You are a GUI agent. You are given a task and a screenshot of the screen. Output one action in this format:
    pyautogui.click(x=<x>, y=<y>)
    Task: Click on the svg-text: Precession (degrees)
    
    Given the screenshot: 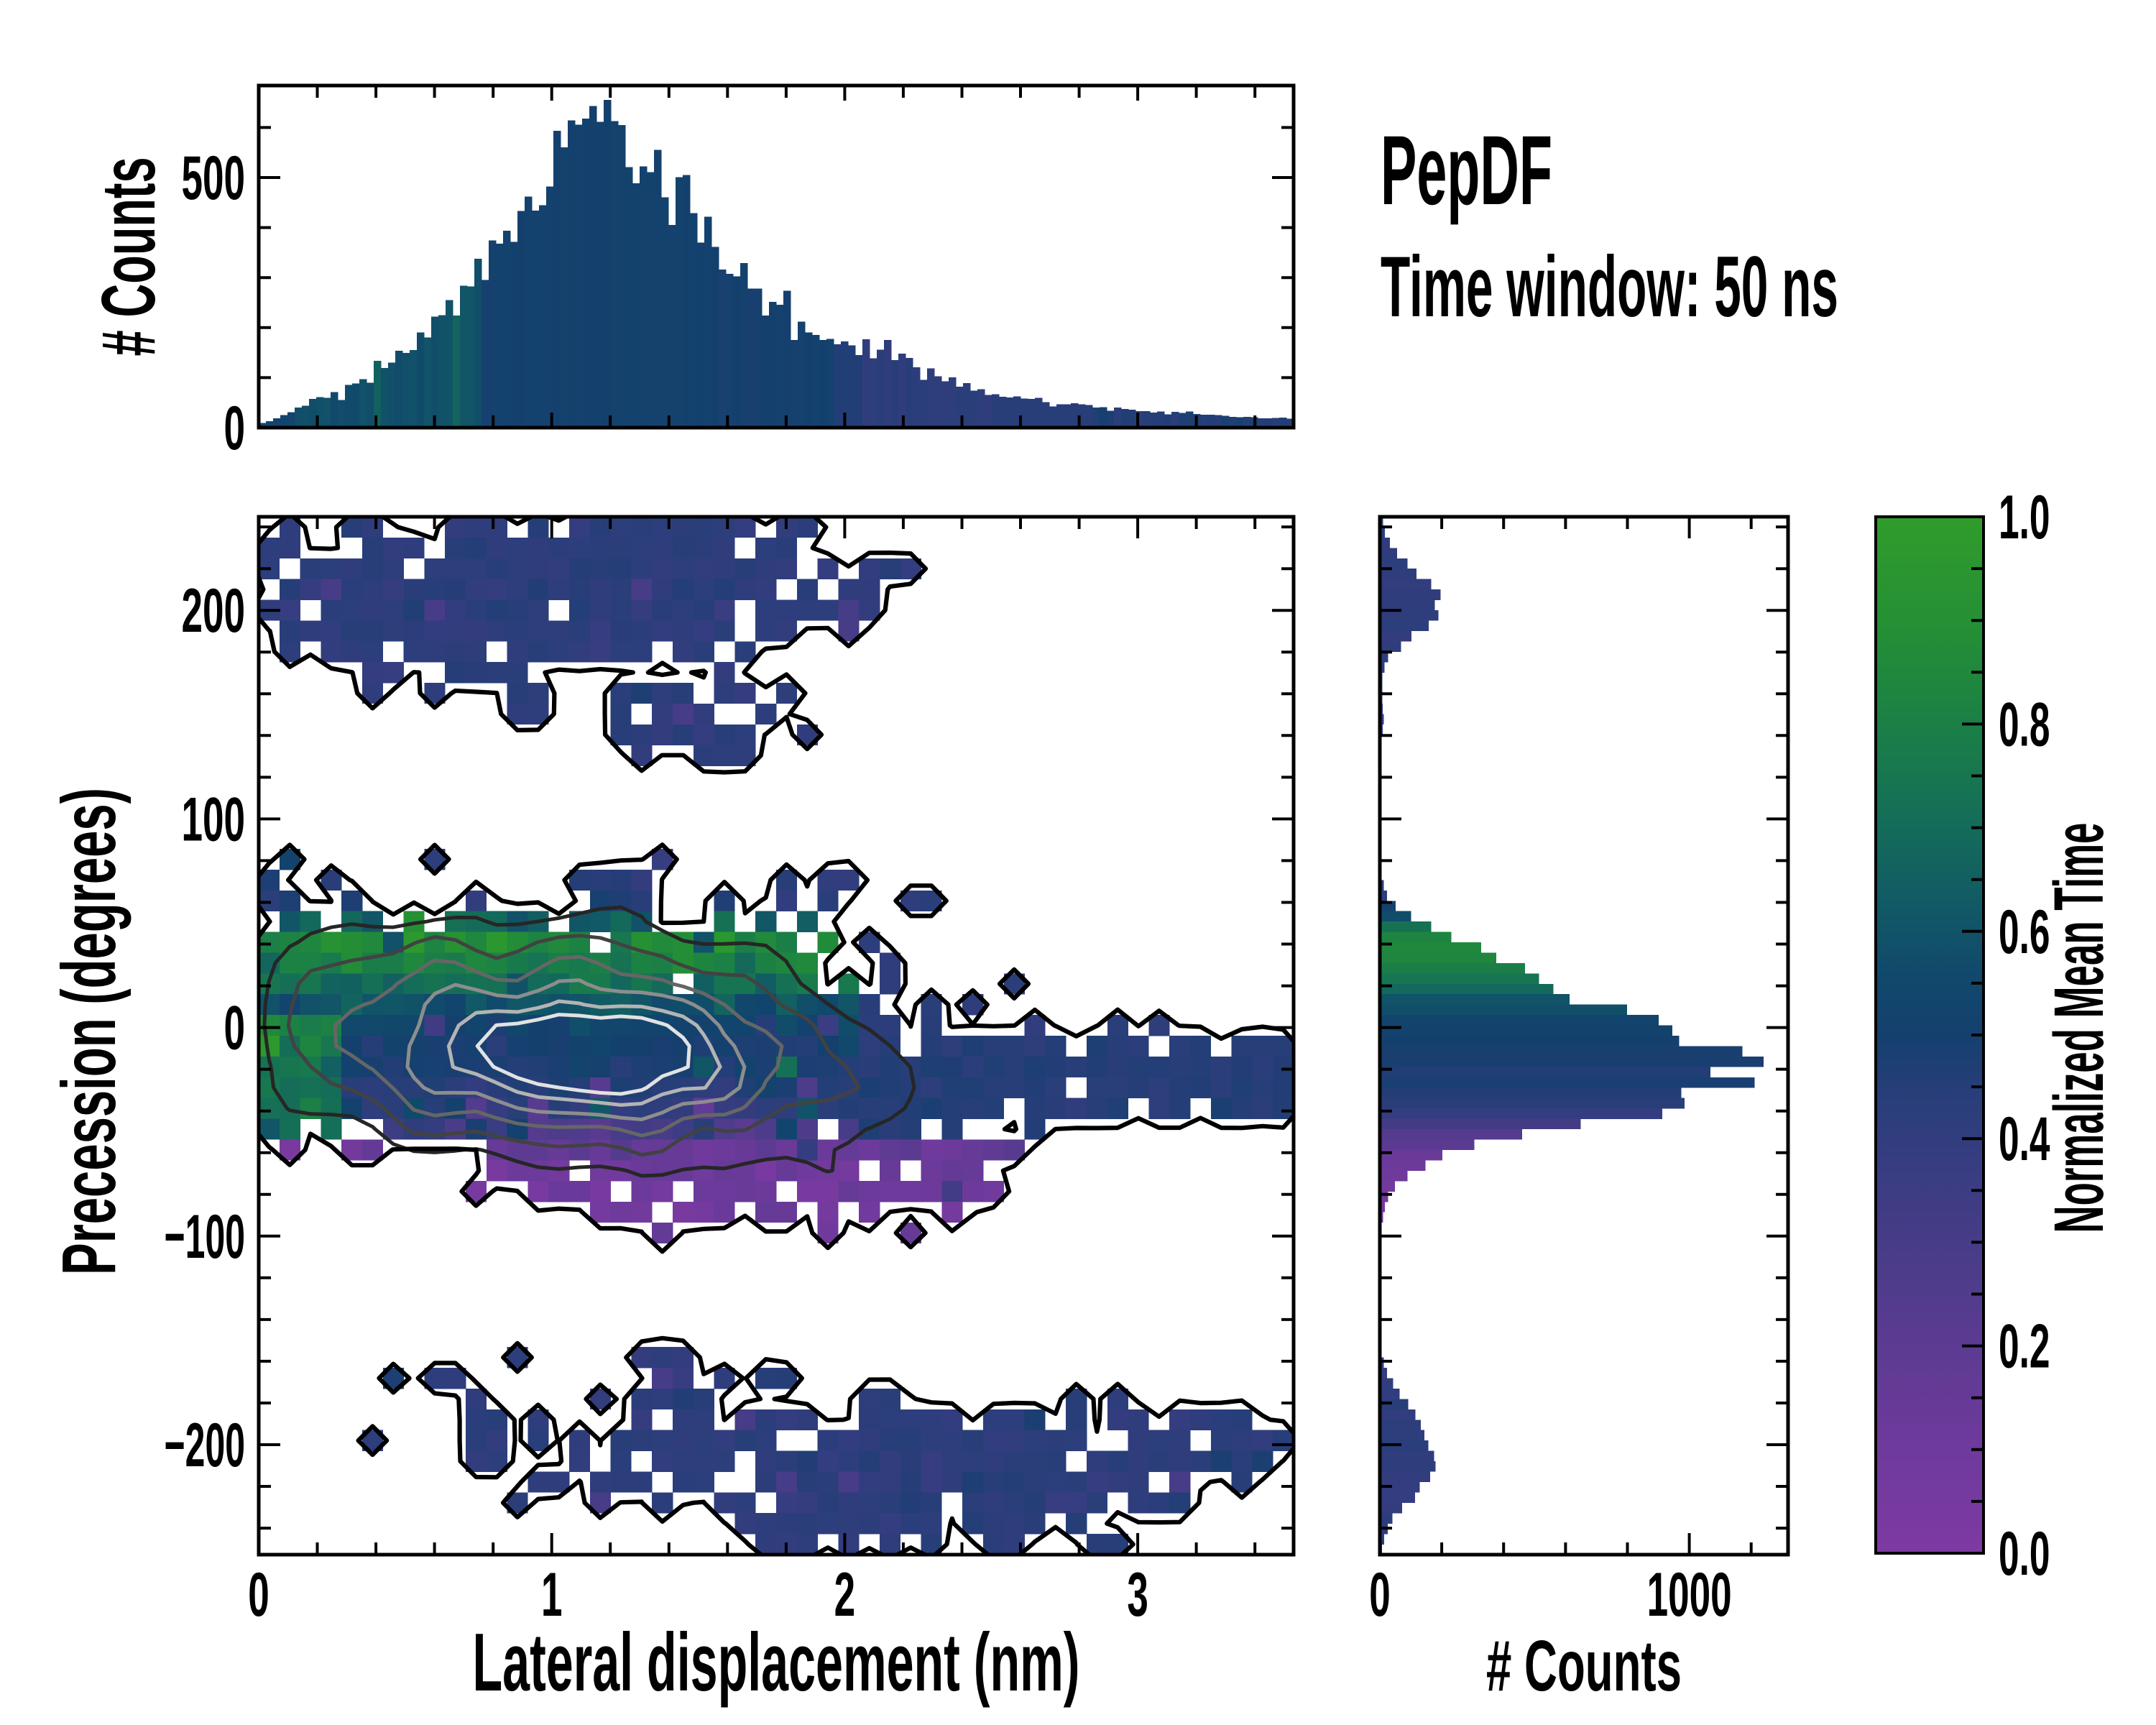 What is the action you would take?
    pyautogui.click(x=90, y=1031)
    